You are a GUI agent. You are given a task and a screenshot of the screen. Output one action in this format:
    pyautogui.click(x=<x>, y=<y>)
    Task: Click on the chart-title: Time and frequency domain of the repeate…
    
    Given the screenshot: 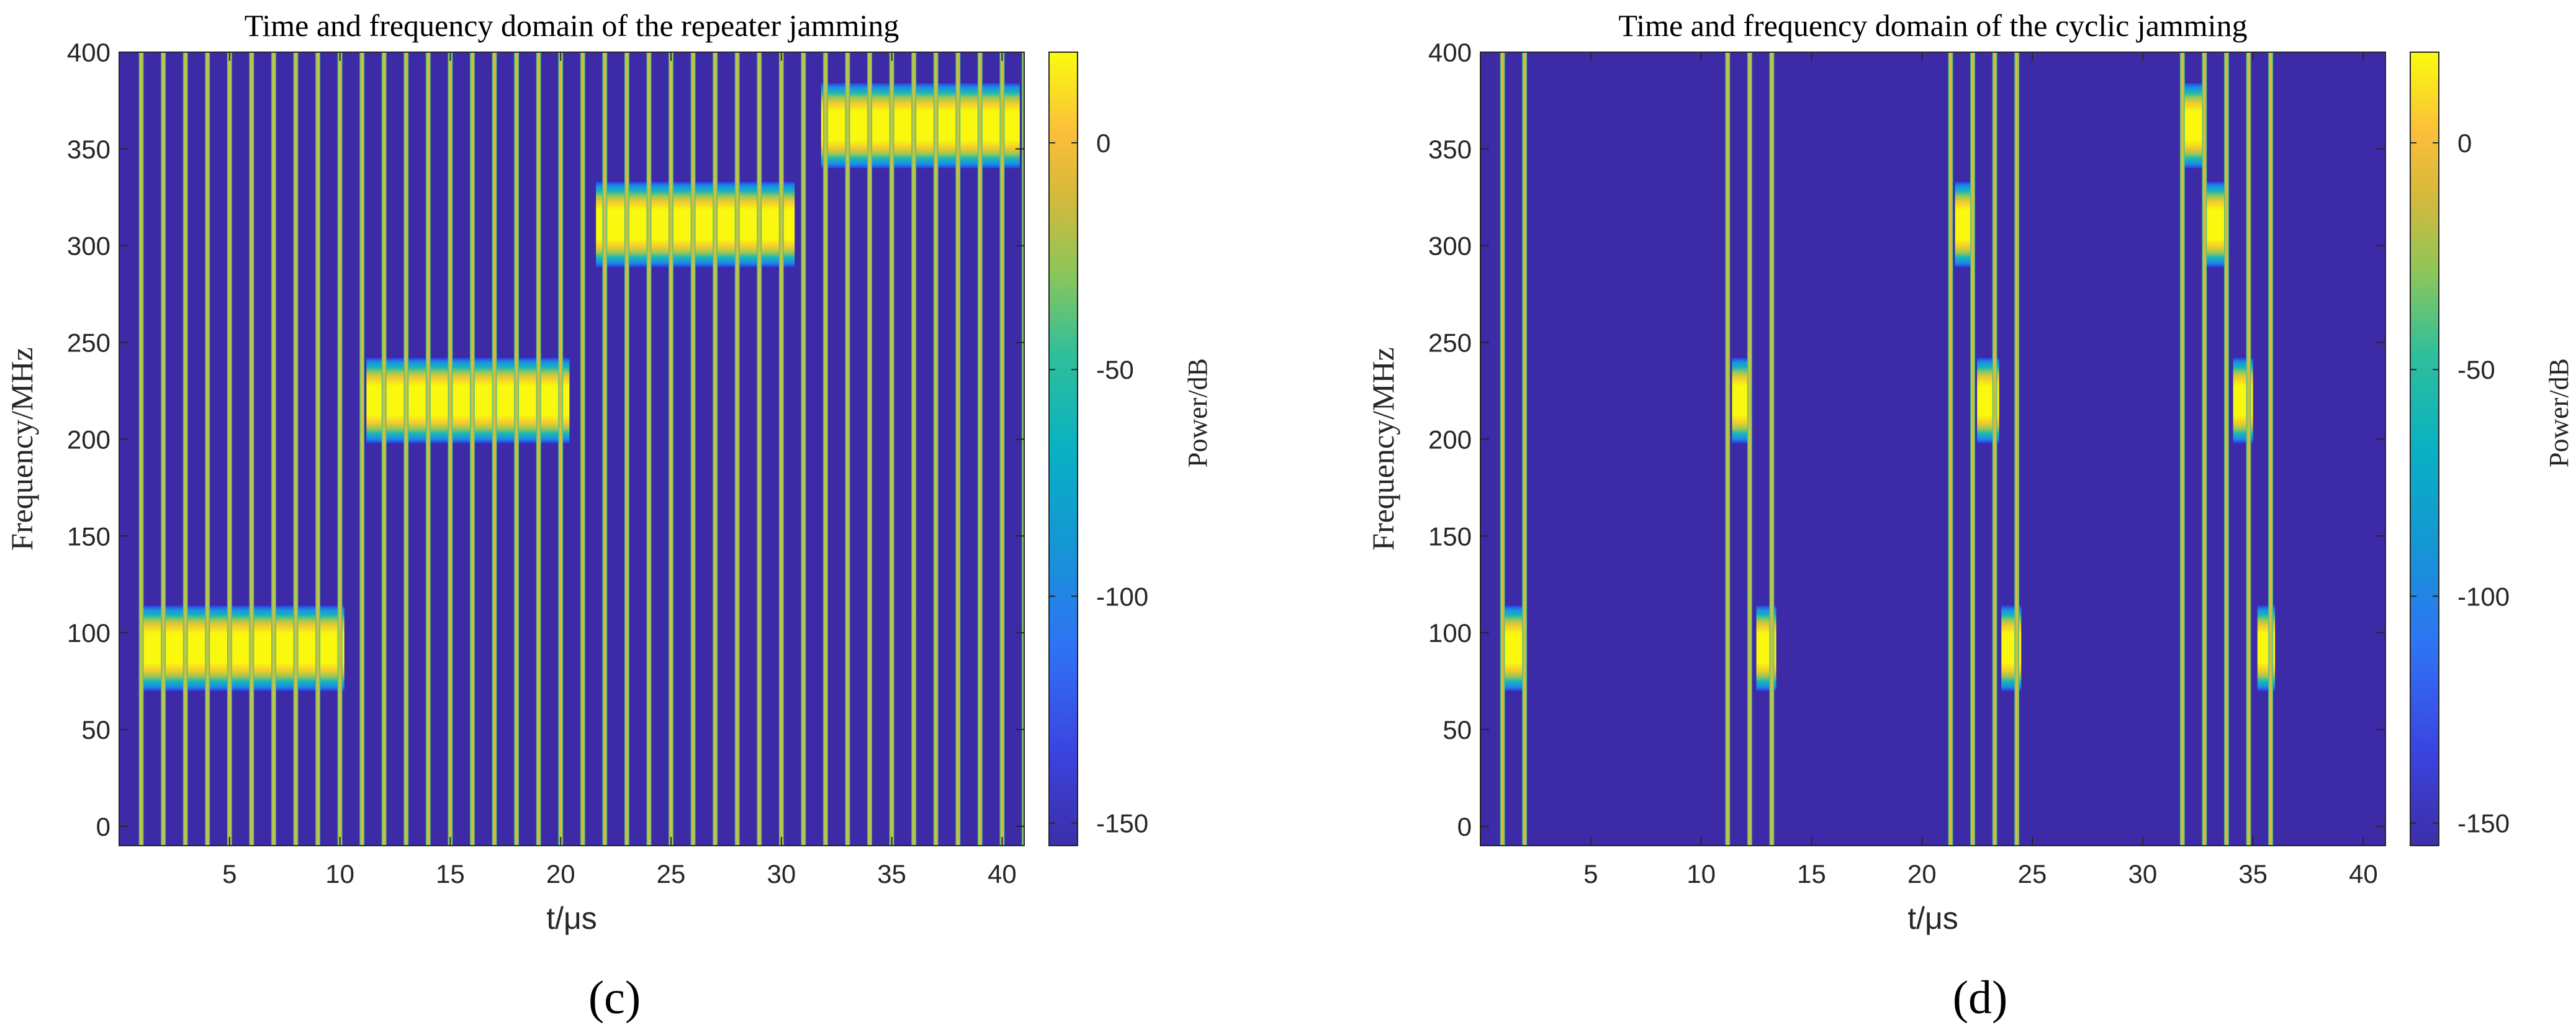 What is the action you would take?
    pyautogui.click(x=572, y=26)
    